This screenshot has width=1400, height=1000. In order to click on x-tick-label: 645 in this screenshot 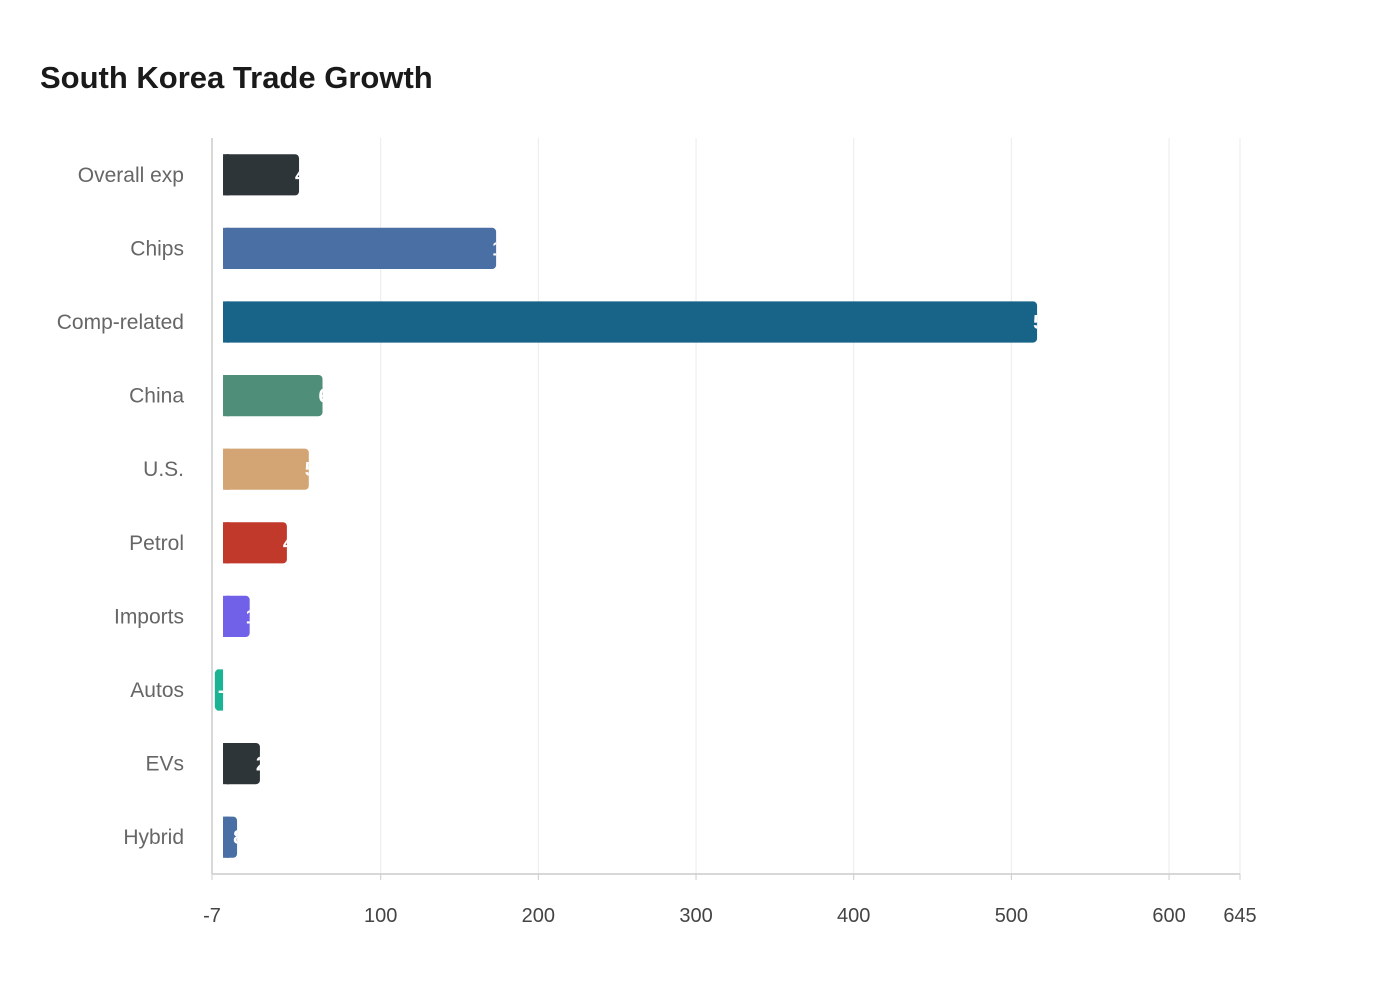, I will do `click(1239, 916)`.